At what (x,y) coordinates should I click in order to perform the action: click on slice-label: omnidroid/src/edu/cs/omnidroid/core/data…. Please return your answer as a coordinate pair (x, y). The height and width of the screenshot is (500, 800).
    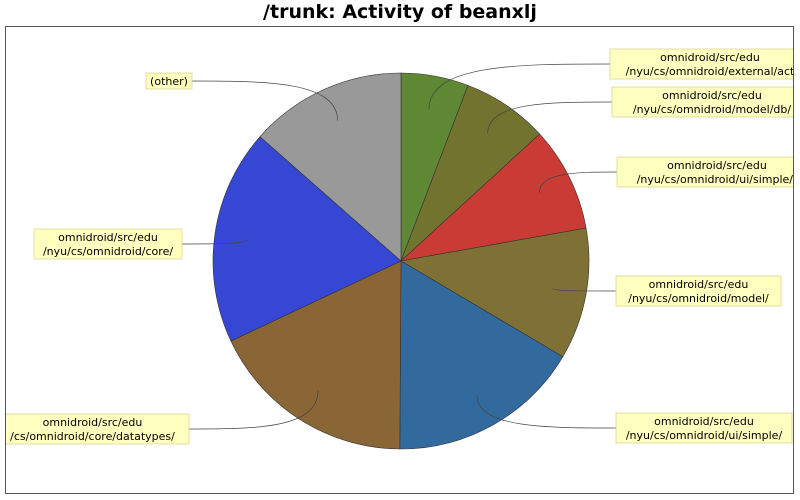
    Looking at the image, I should click on (98, 429).